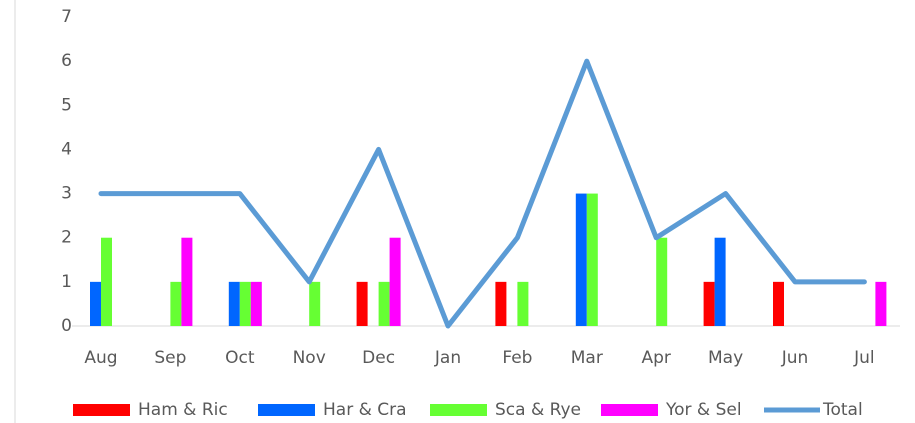 This screenshot has height=423, width=915. I want to click on y-tick-label: 3, so click(66, 194).